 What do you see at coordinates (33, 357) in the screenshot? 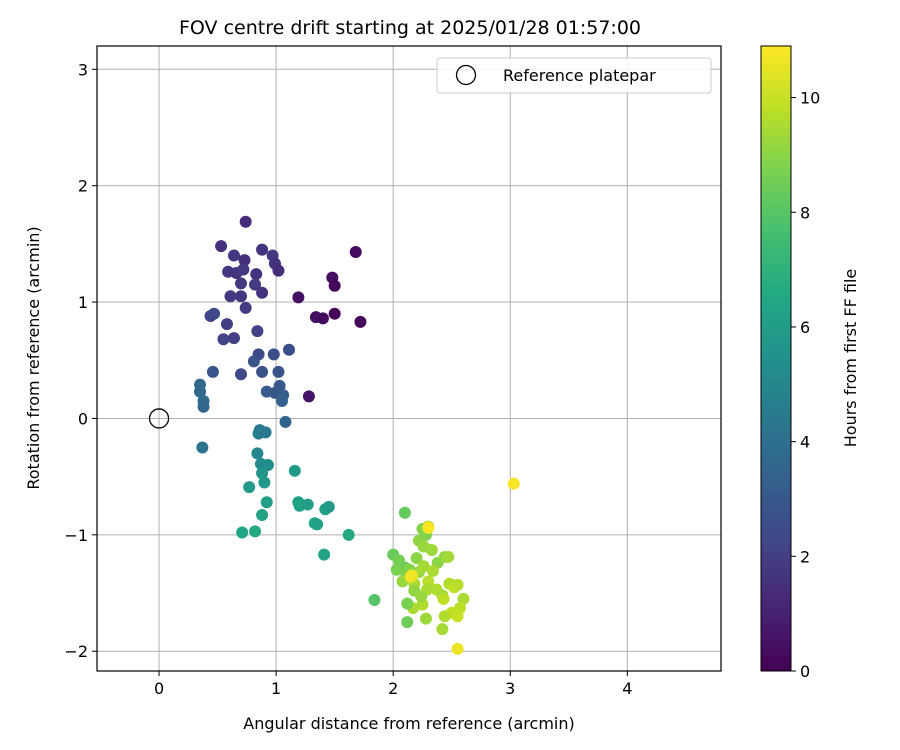
I see `y-axis-label: Rotation from reference (arcmin)` at bounding box center [33, 357].